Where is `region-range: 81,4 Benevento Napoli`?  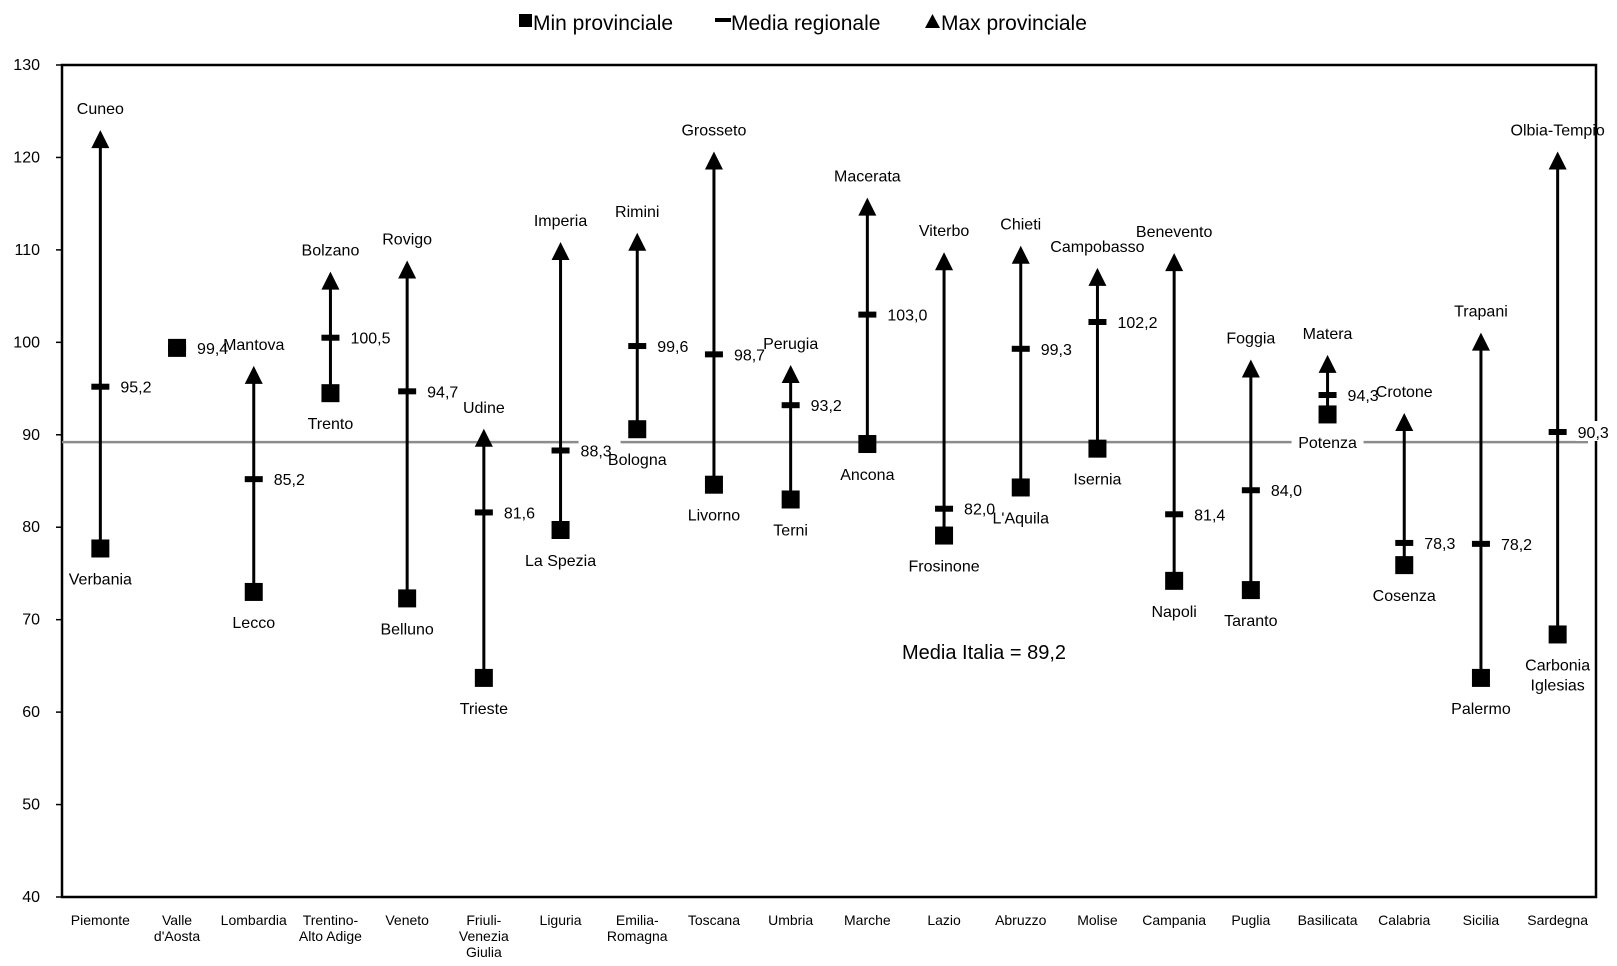 region-range: 81,4 Benevento Napoli is located at coordinates (1185, 422).